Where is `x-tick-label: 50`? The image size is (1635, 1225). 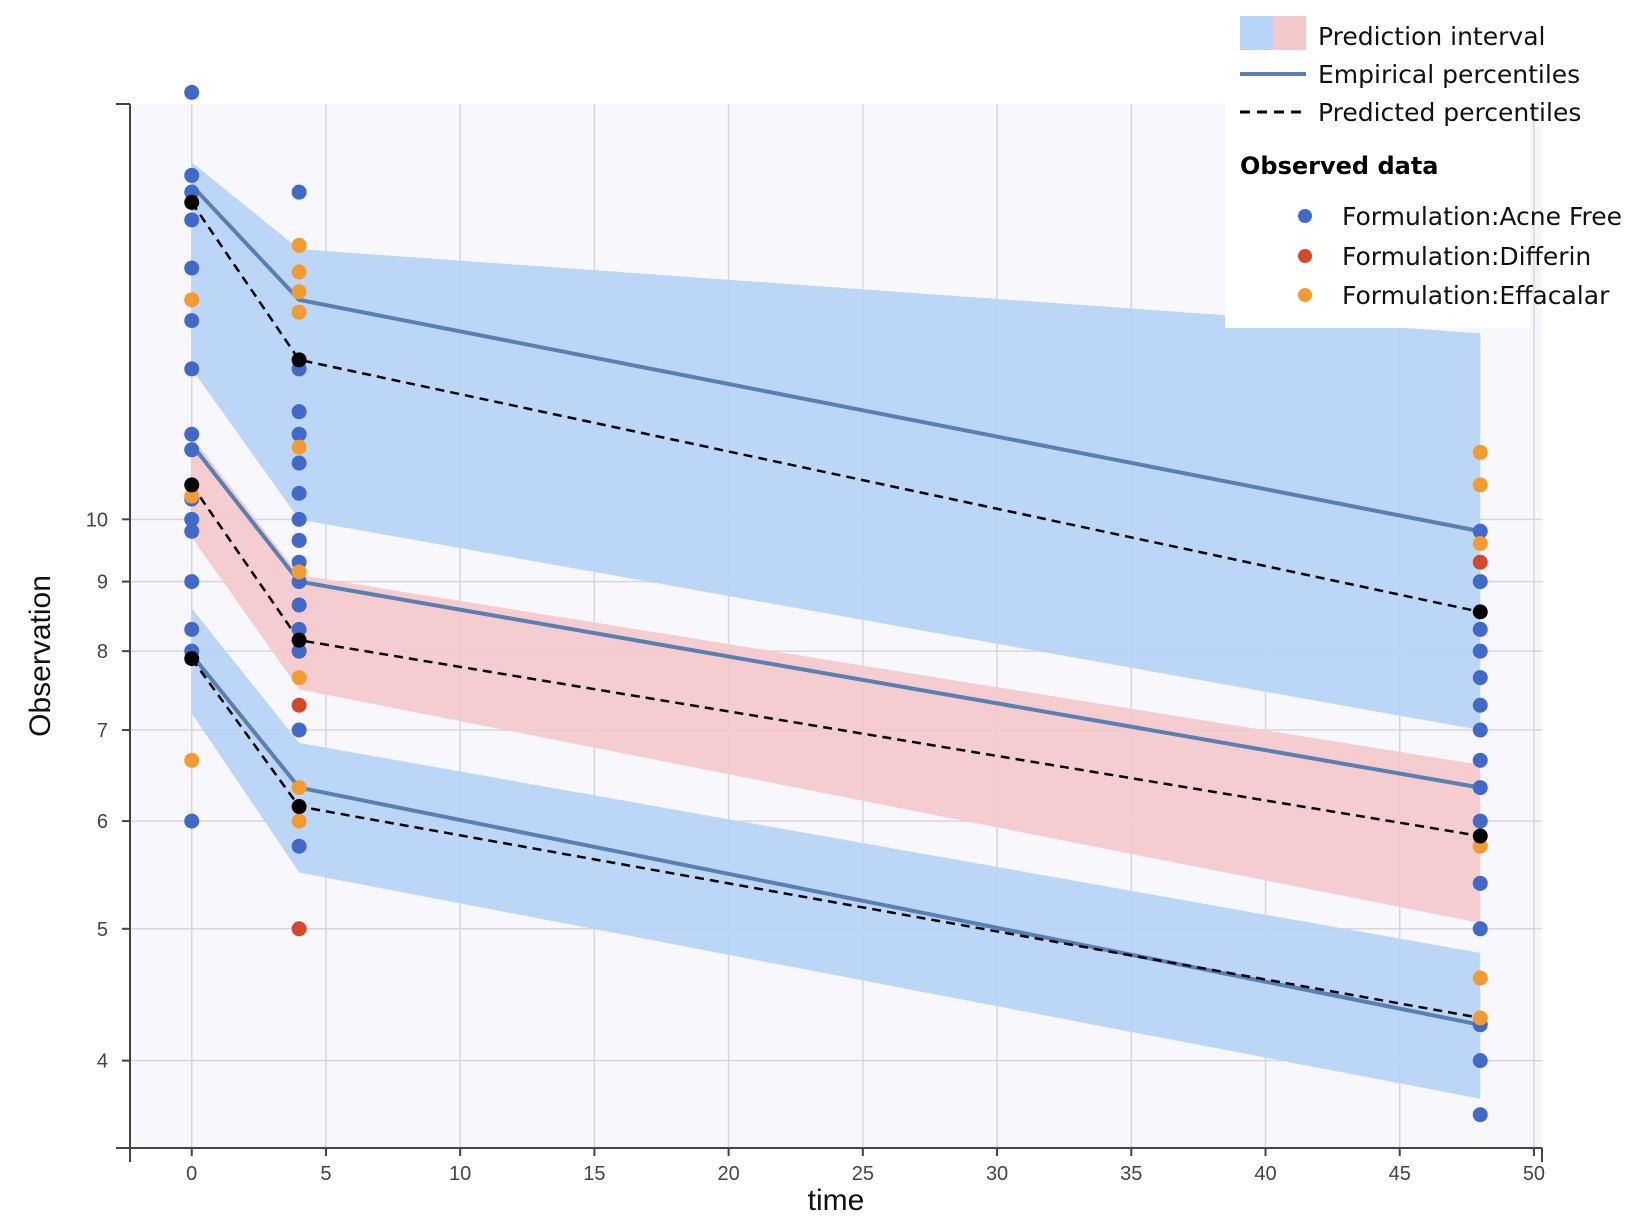
x-tick-label: 50 is located at coordinates (1534, 1174).